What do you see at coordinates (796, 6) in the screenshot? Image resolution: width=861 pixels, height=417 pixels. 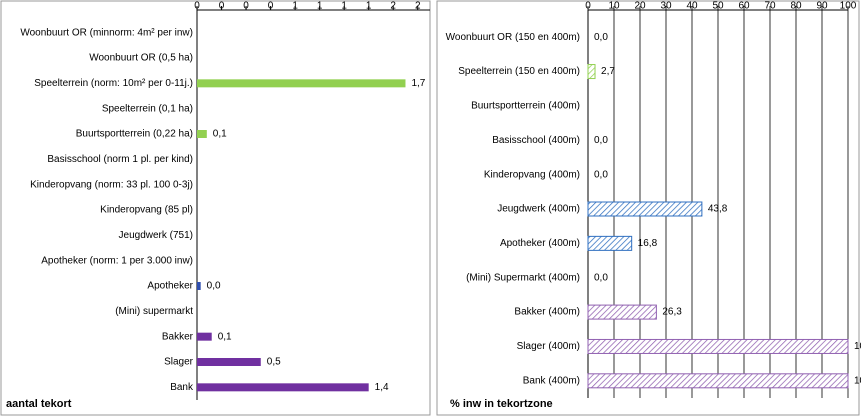 I see `x-tick-label: 80` at bounding box center [796, 6].